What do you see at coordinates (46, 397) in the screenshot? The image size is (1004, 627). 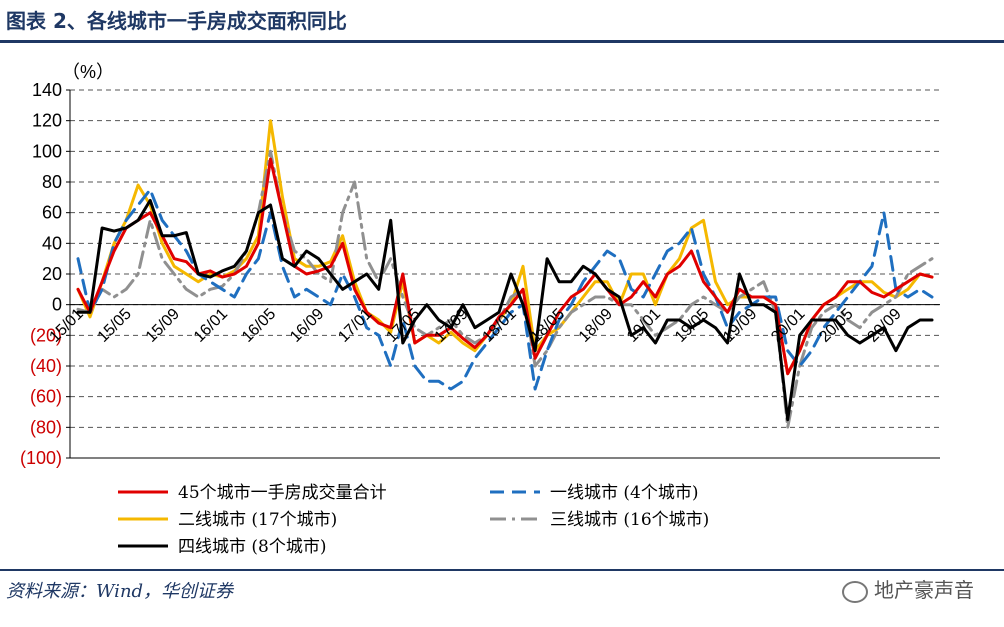 I see `y-tick-label: (60)` at bounding box center [46, 397].